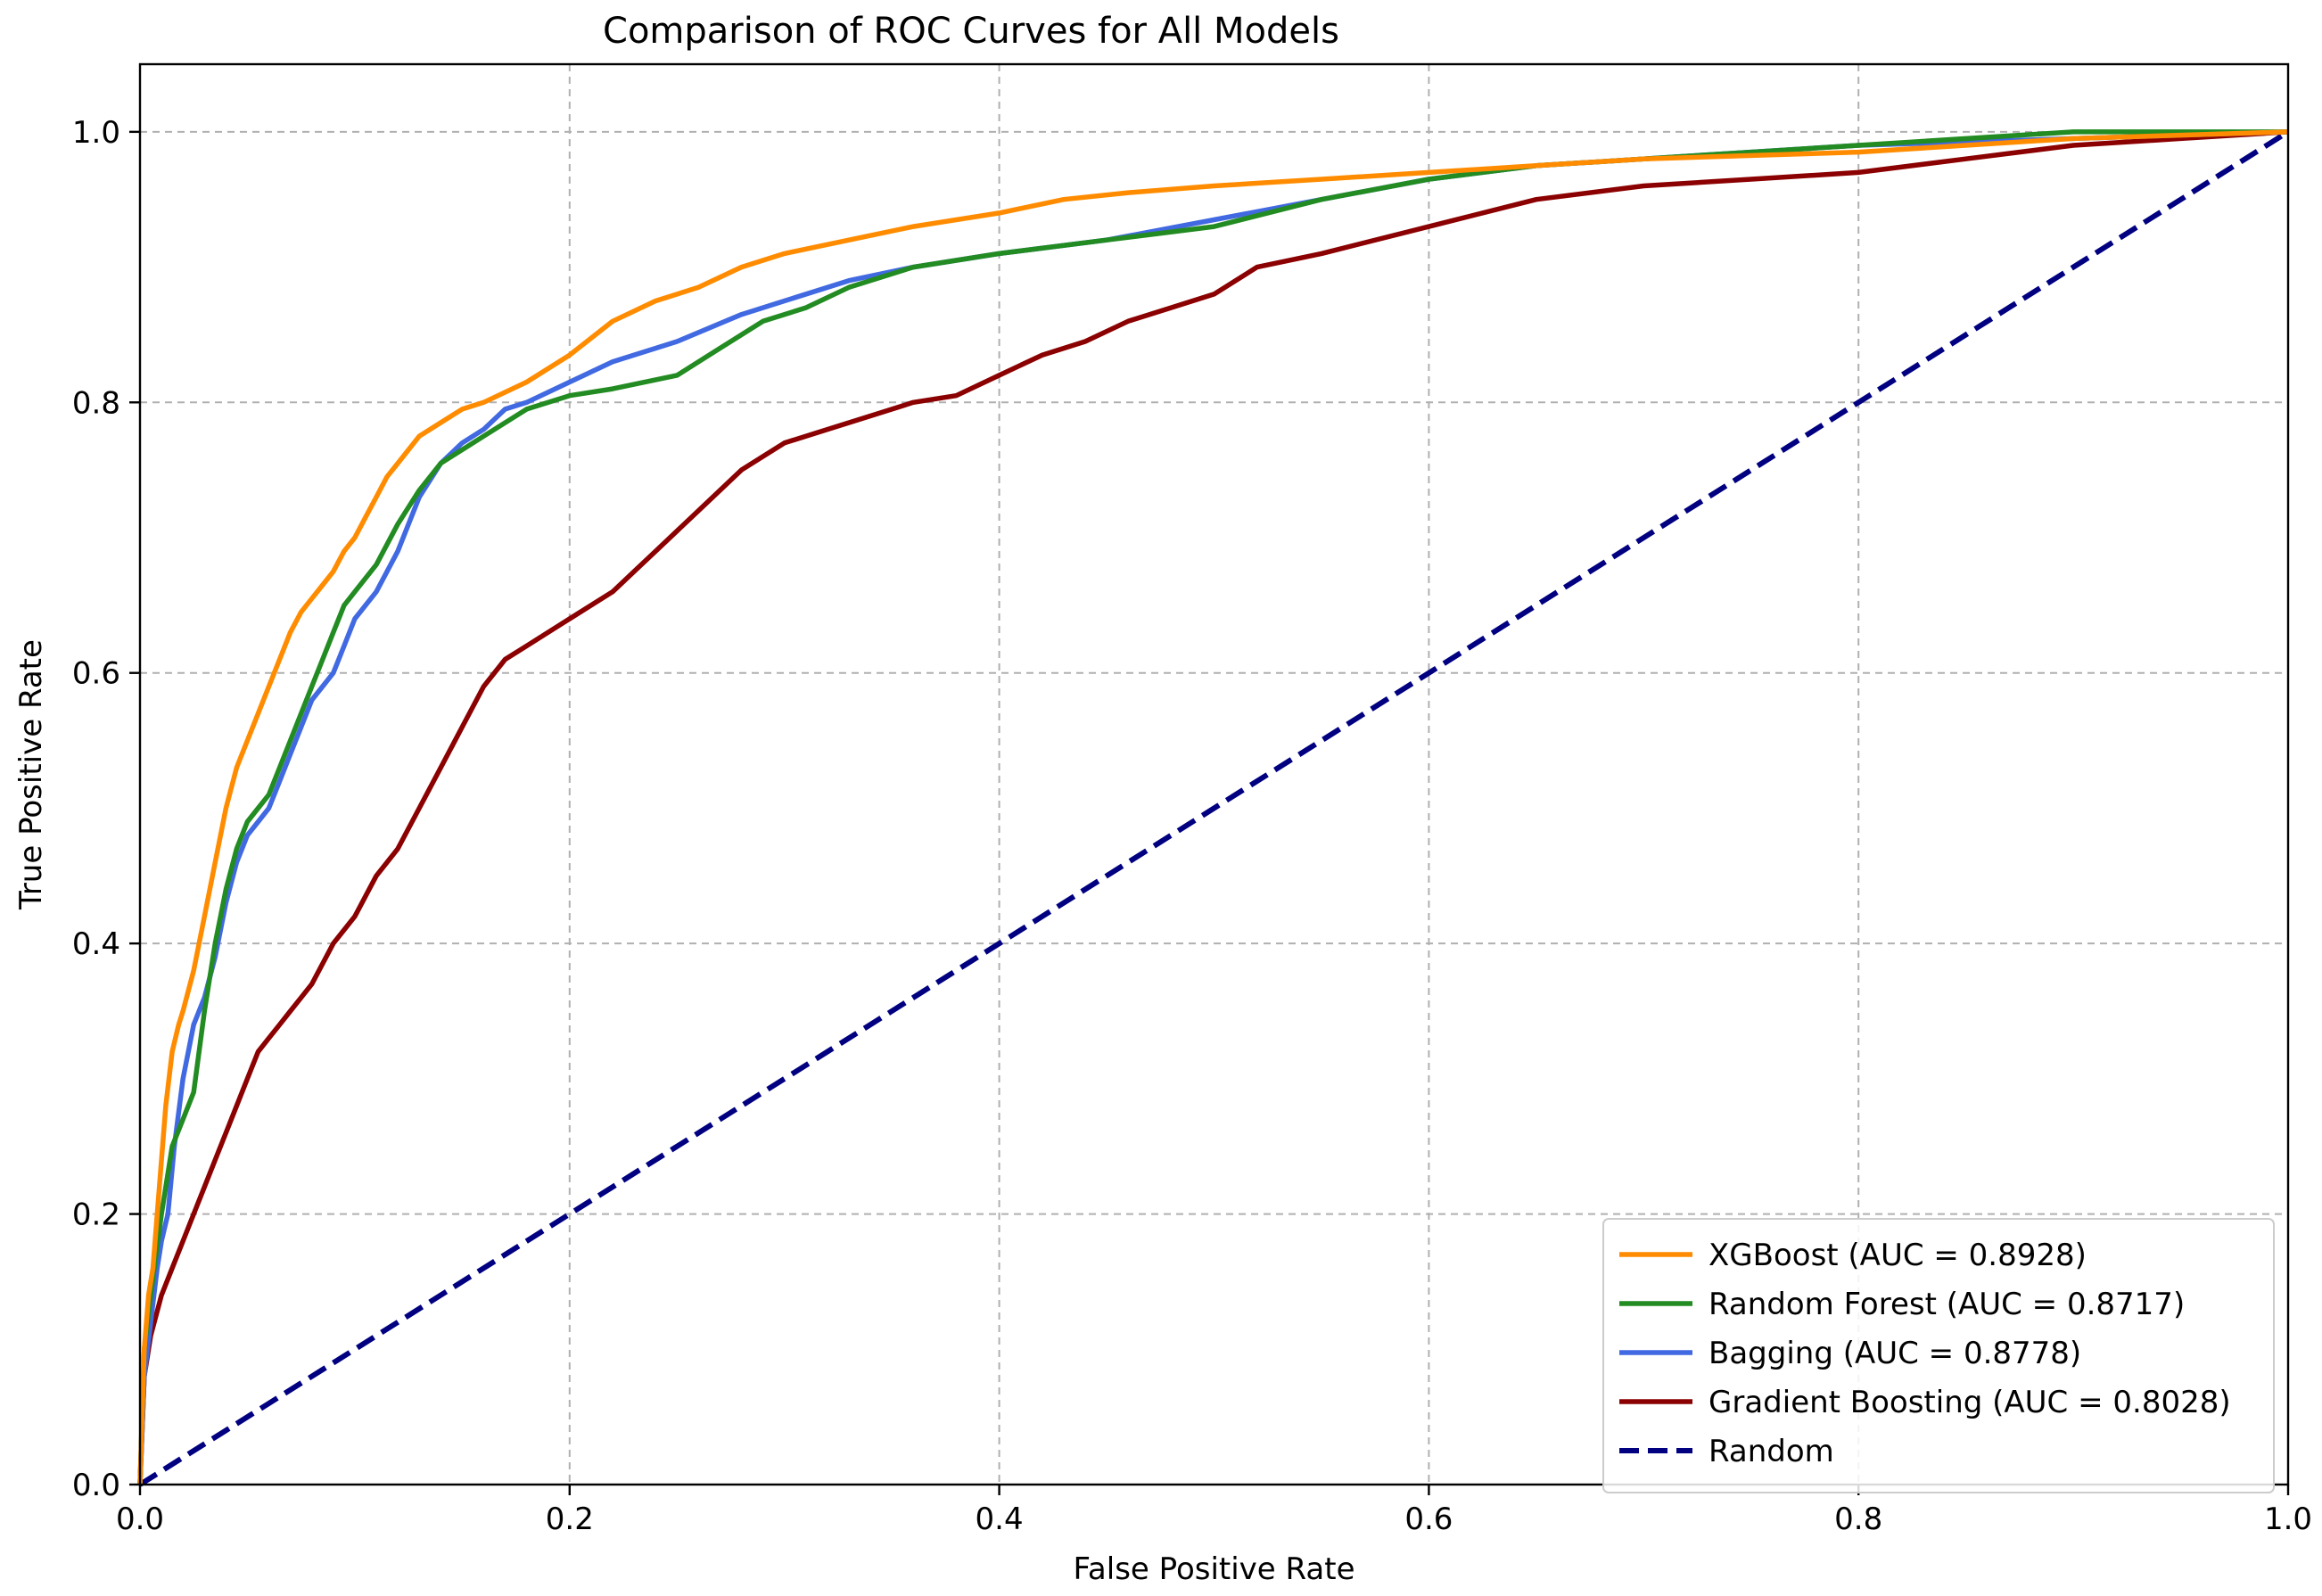  I want to click on x-tick-label: 0.8, so click(1858, 1519).